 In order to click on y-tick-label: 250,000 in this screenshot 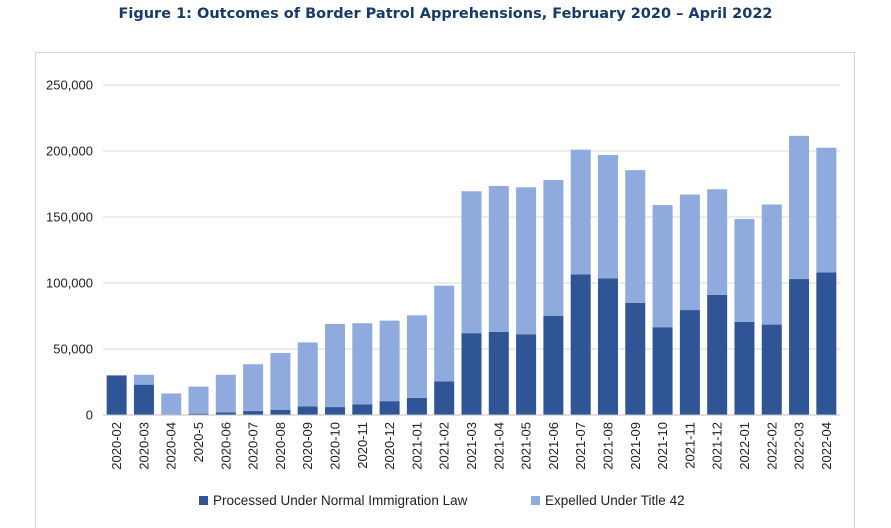, I will do `click(69, 85)`.